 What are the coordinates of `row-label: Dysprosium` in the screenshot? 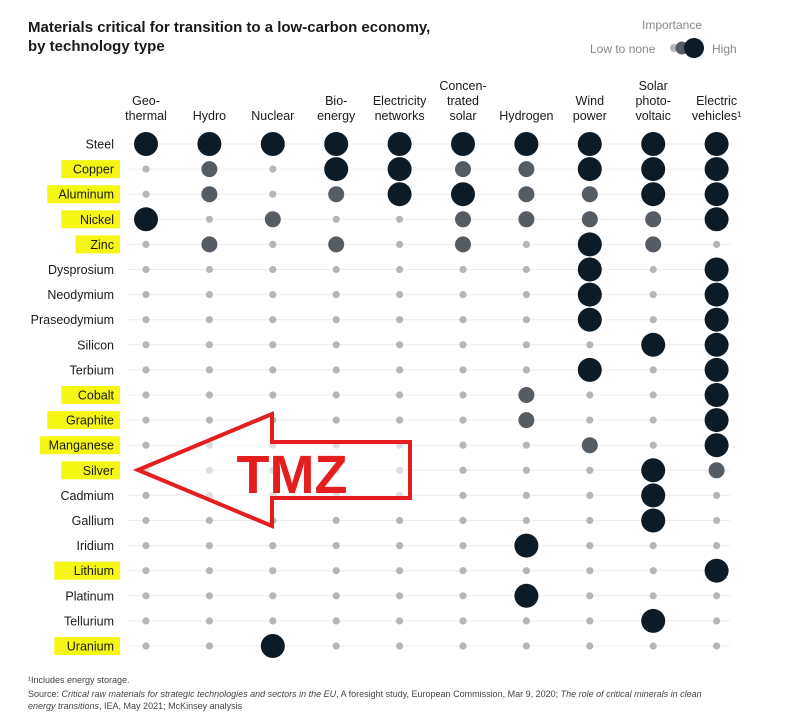 It's located at (81, 270).